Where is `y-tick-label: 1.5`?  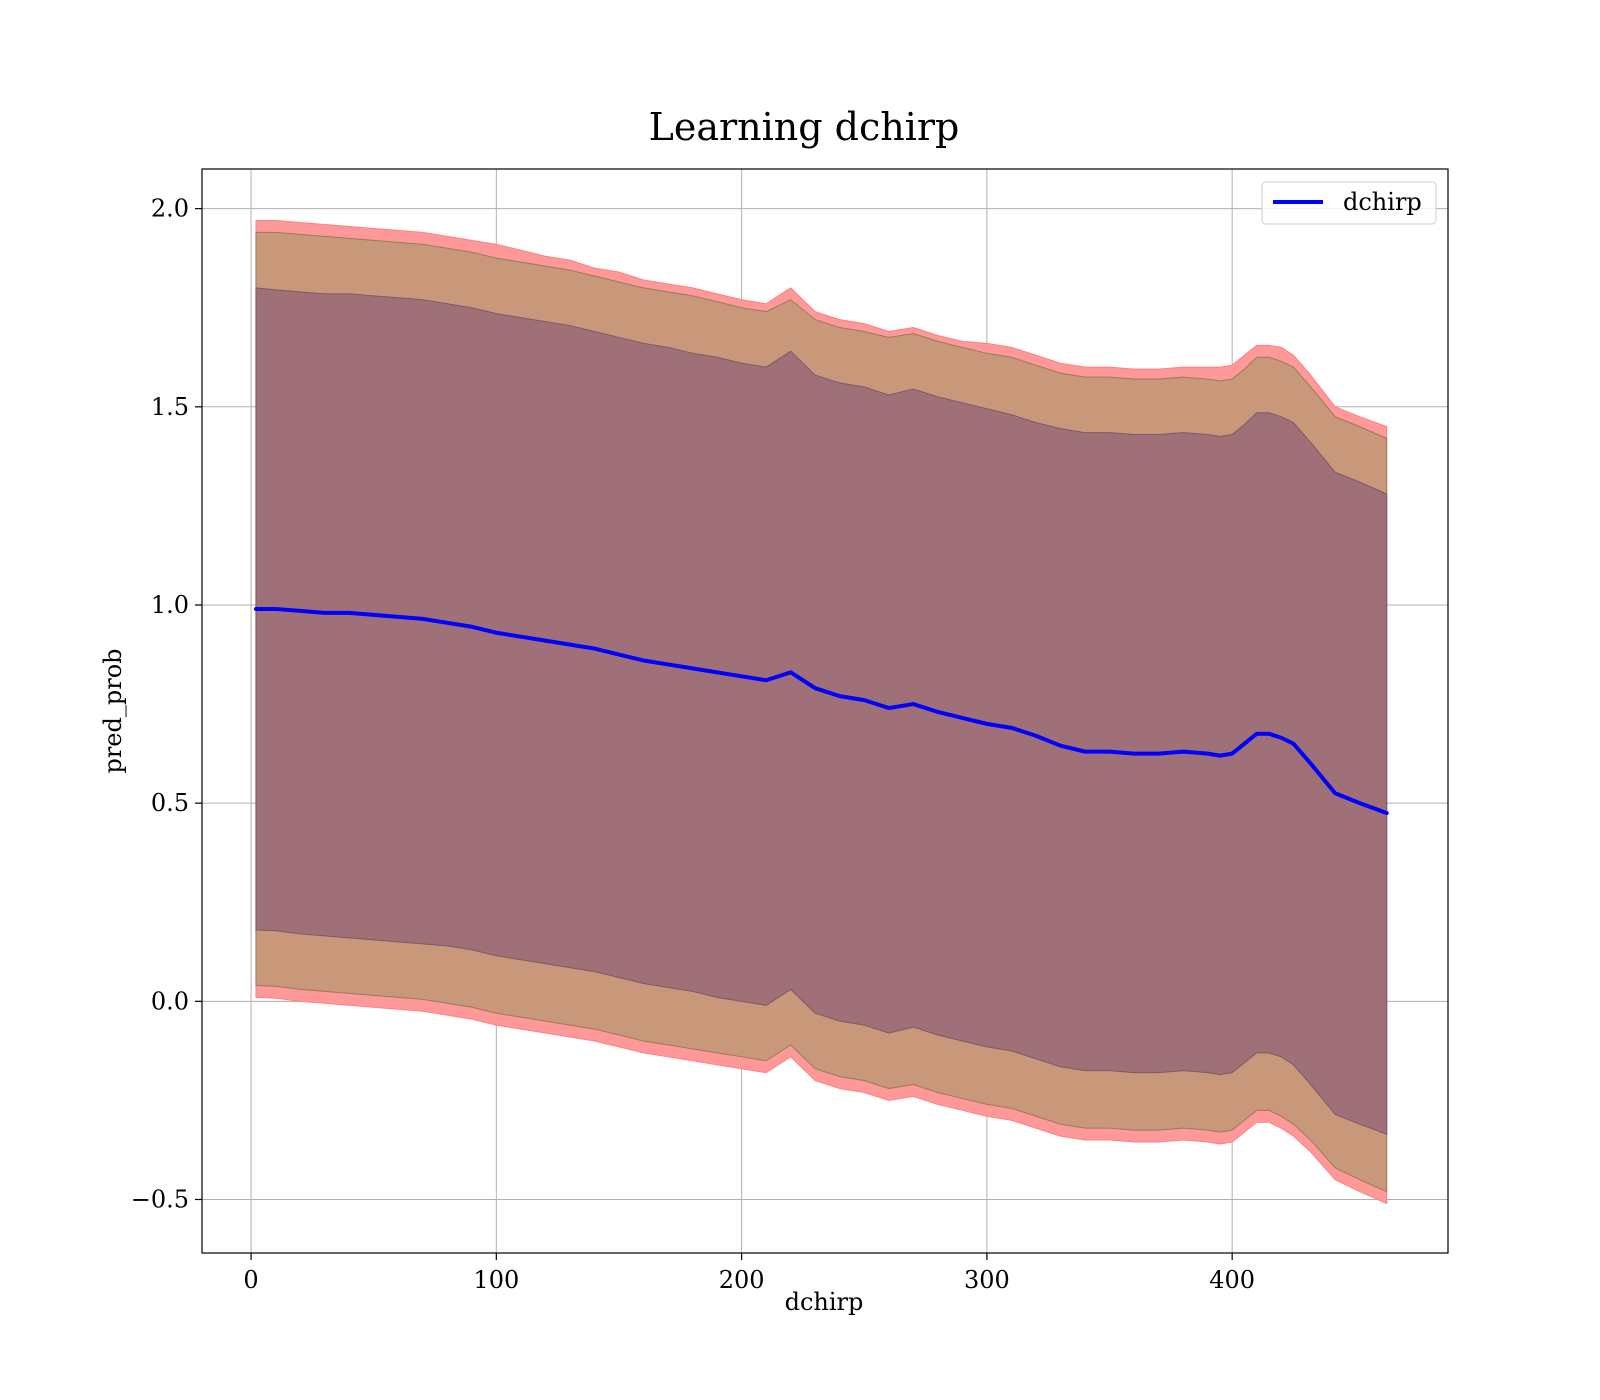
y-tick-label: 1.5 is located at coordinates (170, 407).